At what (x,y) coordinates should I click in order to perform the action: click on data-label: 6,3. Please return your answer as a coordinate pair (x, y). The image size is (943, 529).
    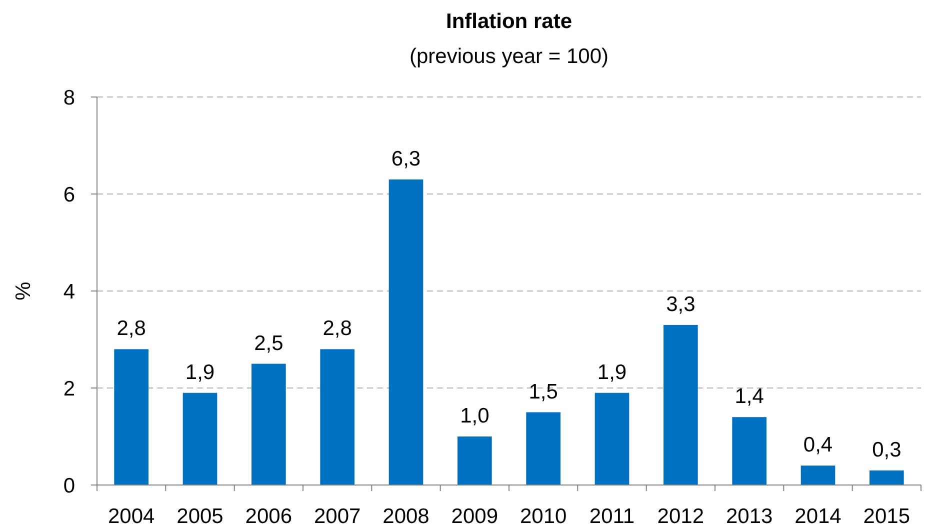
    Looking at the image, I should click on (406, 158).